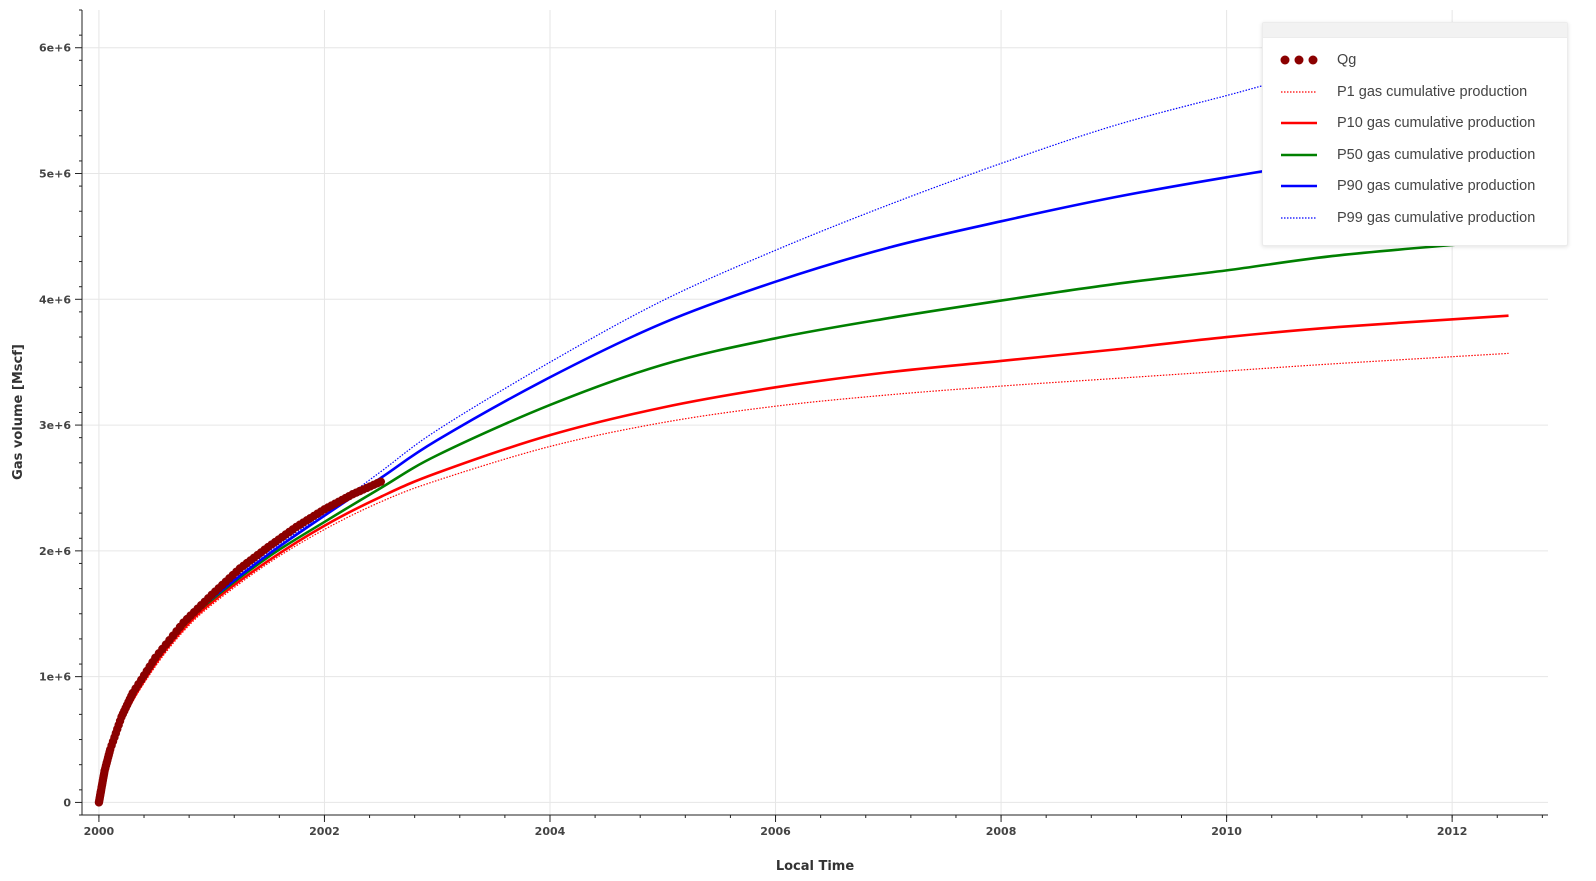  Describe the element at coordinates (1226, 831) in the screenshot. I see `x-tick-label: 2010` at that location.